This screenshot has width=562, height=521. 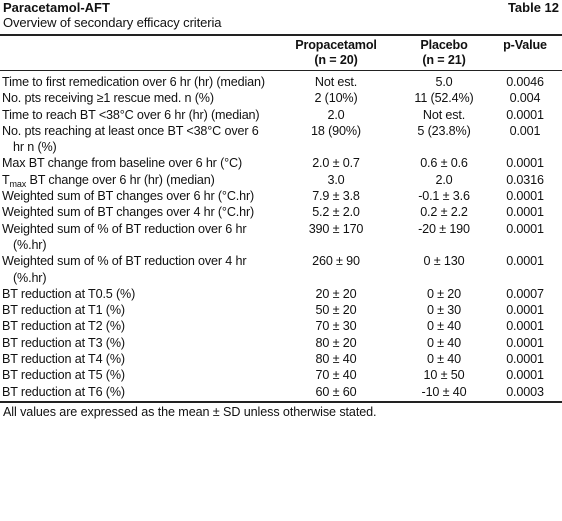 What do you see at coordinates (336, 310) in the screenshot?
I see `cell-value: 50 ± 20` at bounding box center [336, 310].